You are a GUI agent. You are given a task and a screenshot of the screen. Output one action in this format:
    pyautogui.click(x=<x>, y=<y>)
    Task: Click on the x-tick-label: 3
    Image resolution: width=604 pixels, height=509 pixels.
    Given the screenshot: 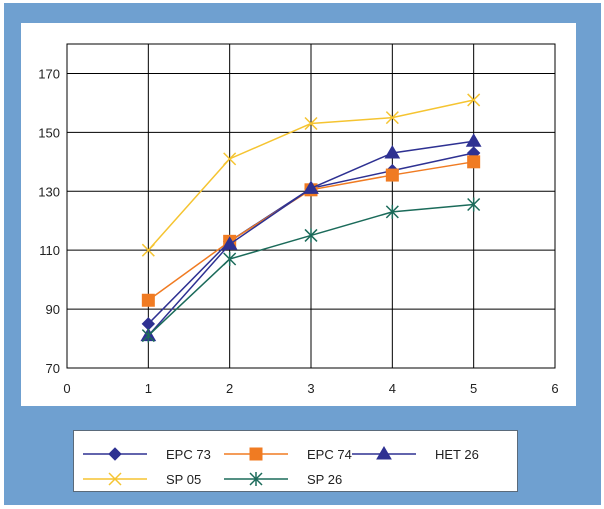 What is the action you would take?
    pyautogui.click(x=310, y=388)
    